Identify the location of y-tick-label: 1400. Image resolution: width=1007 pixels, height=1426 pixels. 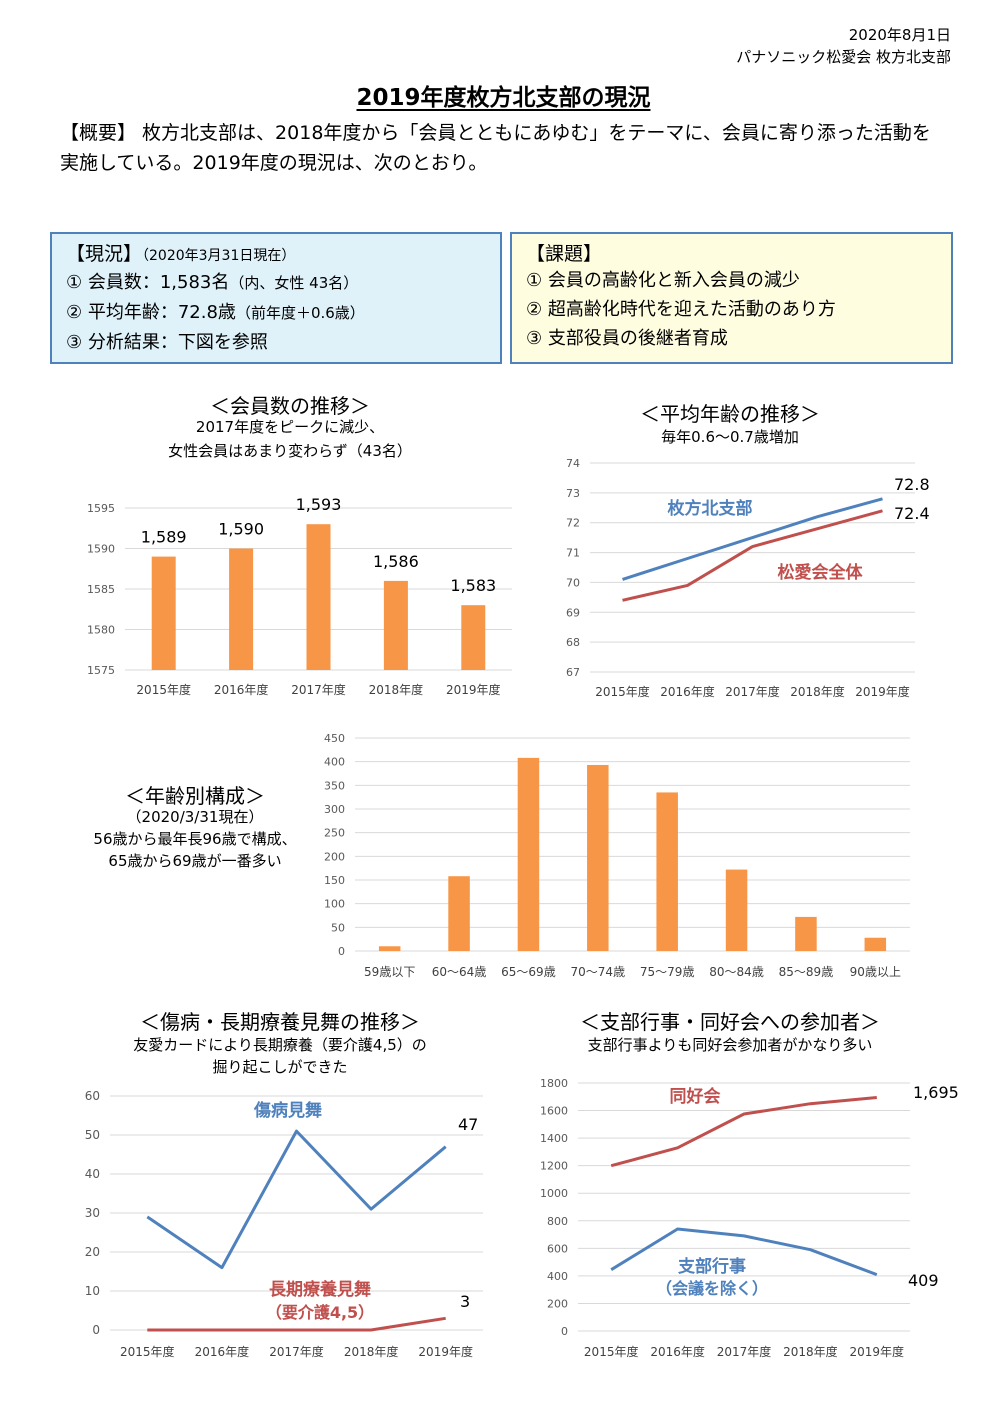
(554, 1138).